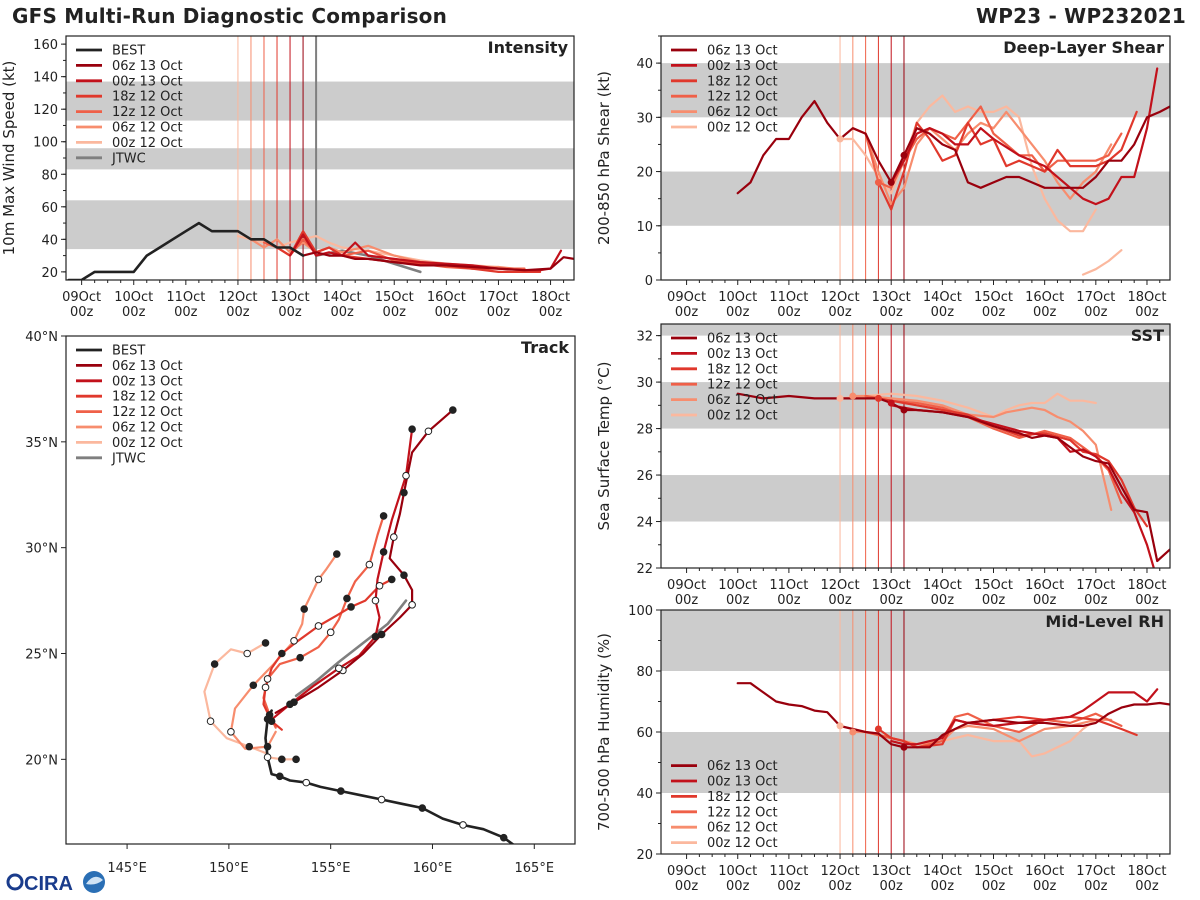 The height and width of the screenshot is (900, 1200). What do you see at coordinates (853, 396) in the screenshot?
I see `init-marker-06z-12-oct` at bounding box center [853, 396].